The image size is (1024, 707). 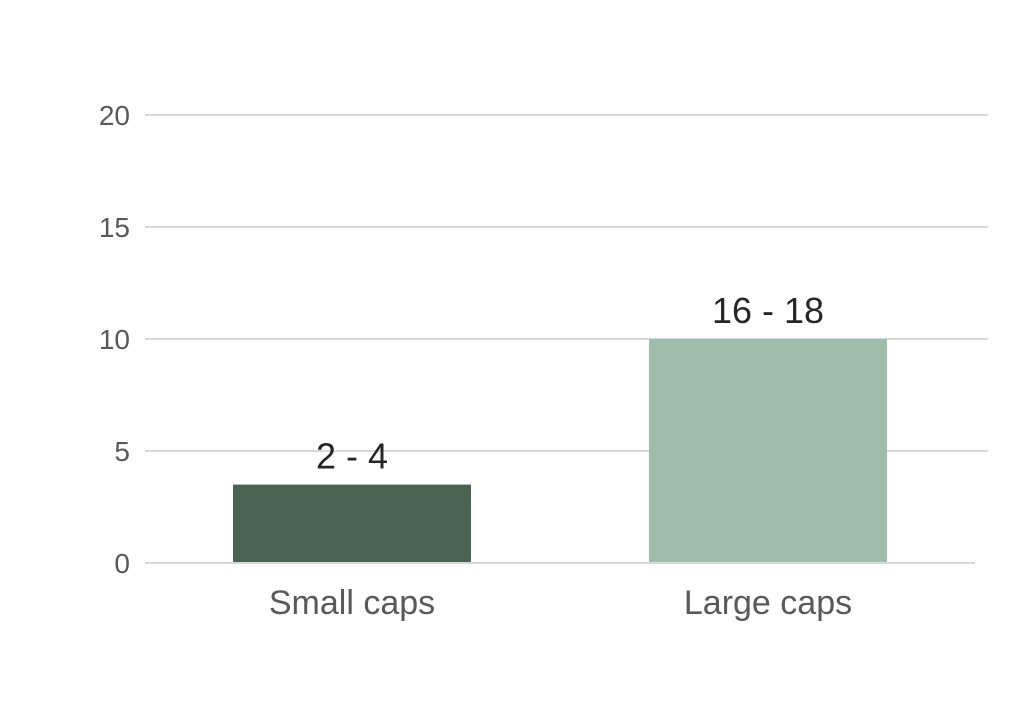 What do you see at coordinates (122, 451) in the screenshot?
I see `y-tick-label: 5` at bounding box center [122, 451].